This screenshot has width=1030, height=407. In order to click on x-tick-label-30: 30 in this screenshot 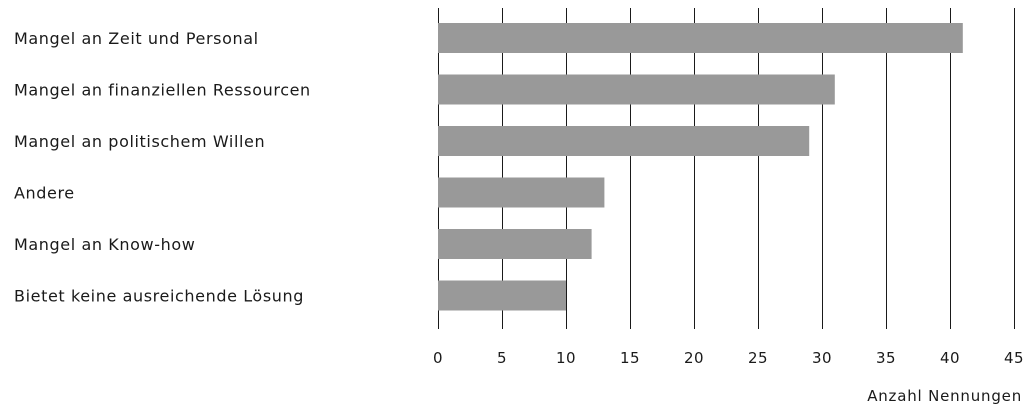, I will do `click(822, 358)`.